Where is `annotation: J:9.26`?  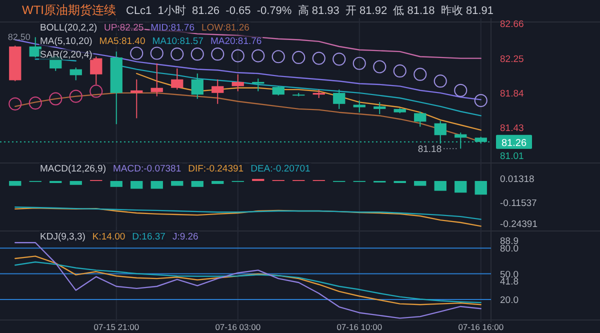 annotation: J:9.26 is located at coordinates (185, 237).